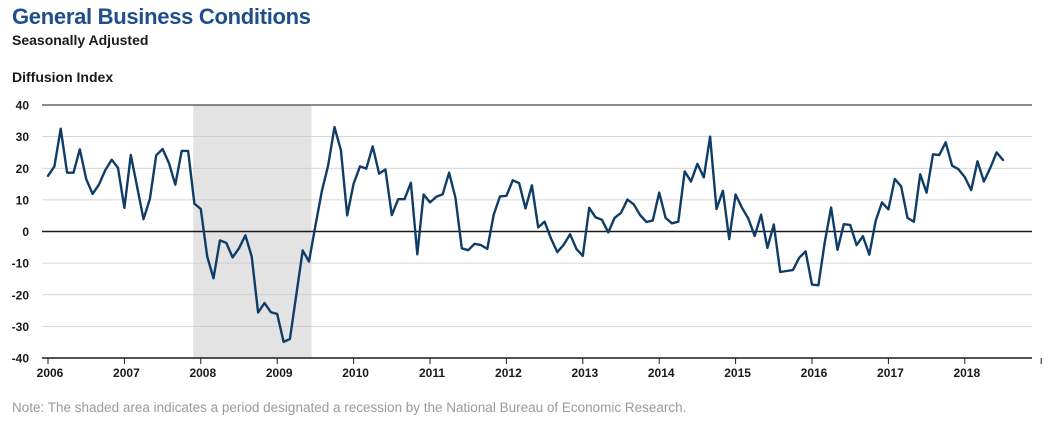 This screenshot has height=433, width=1054. What do you see at coordinates (890, 373) in the screenshot?
I see `x-tick-label: 2017` at bounding box center [890, 373].